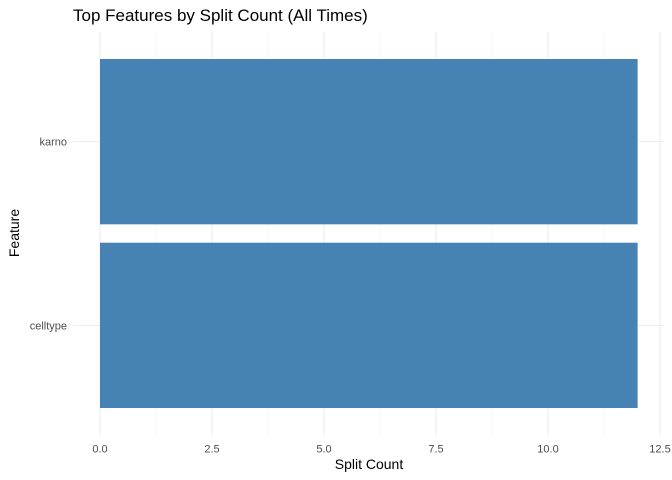  What do you see at coordinates (435, 450) in the screenshot?
I see `x-tick-label: 7.5` at bounding box center [435, 450].